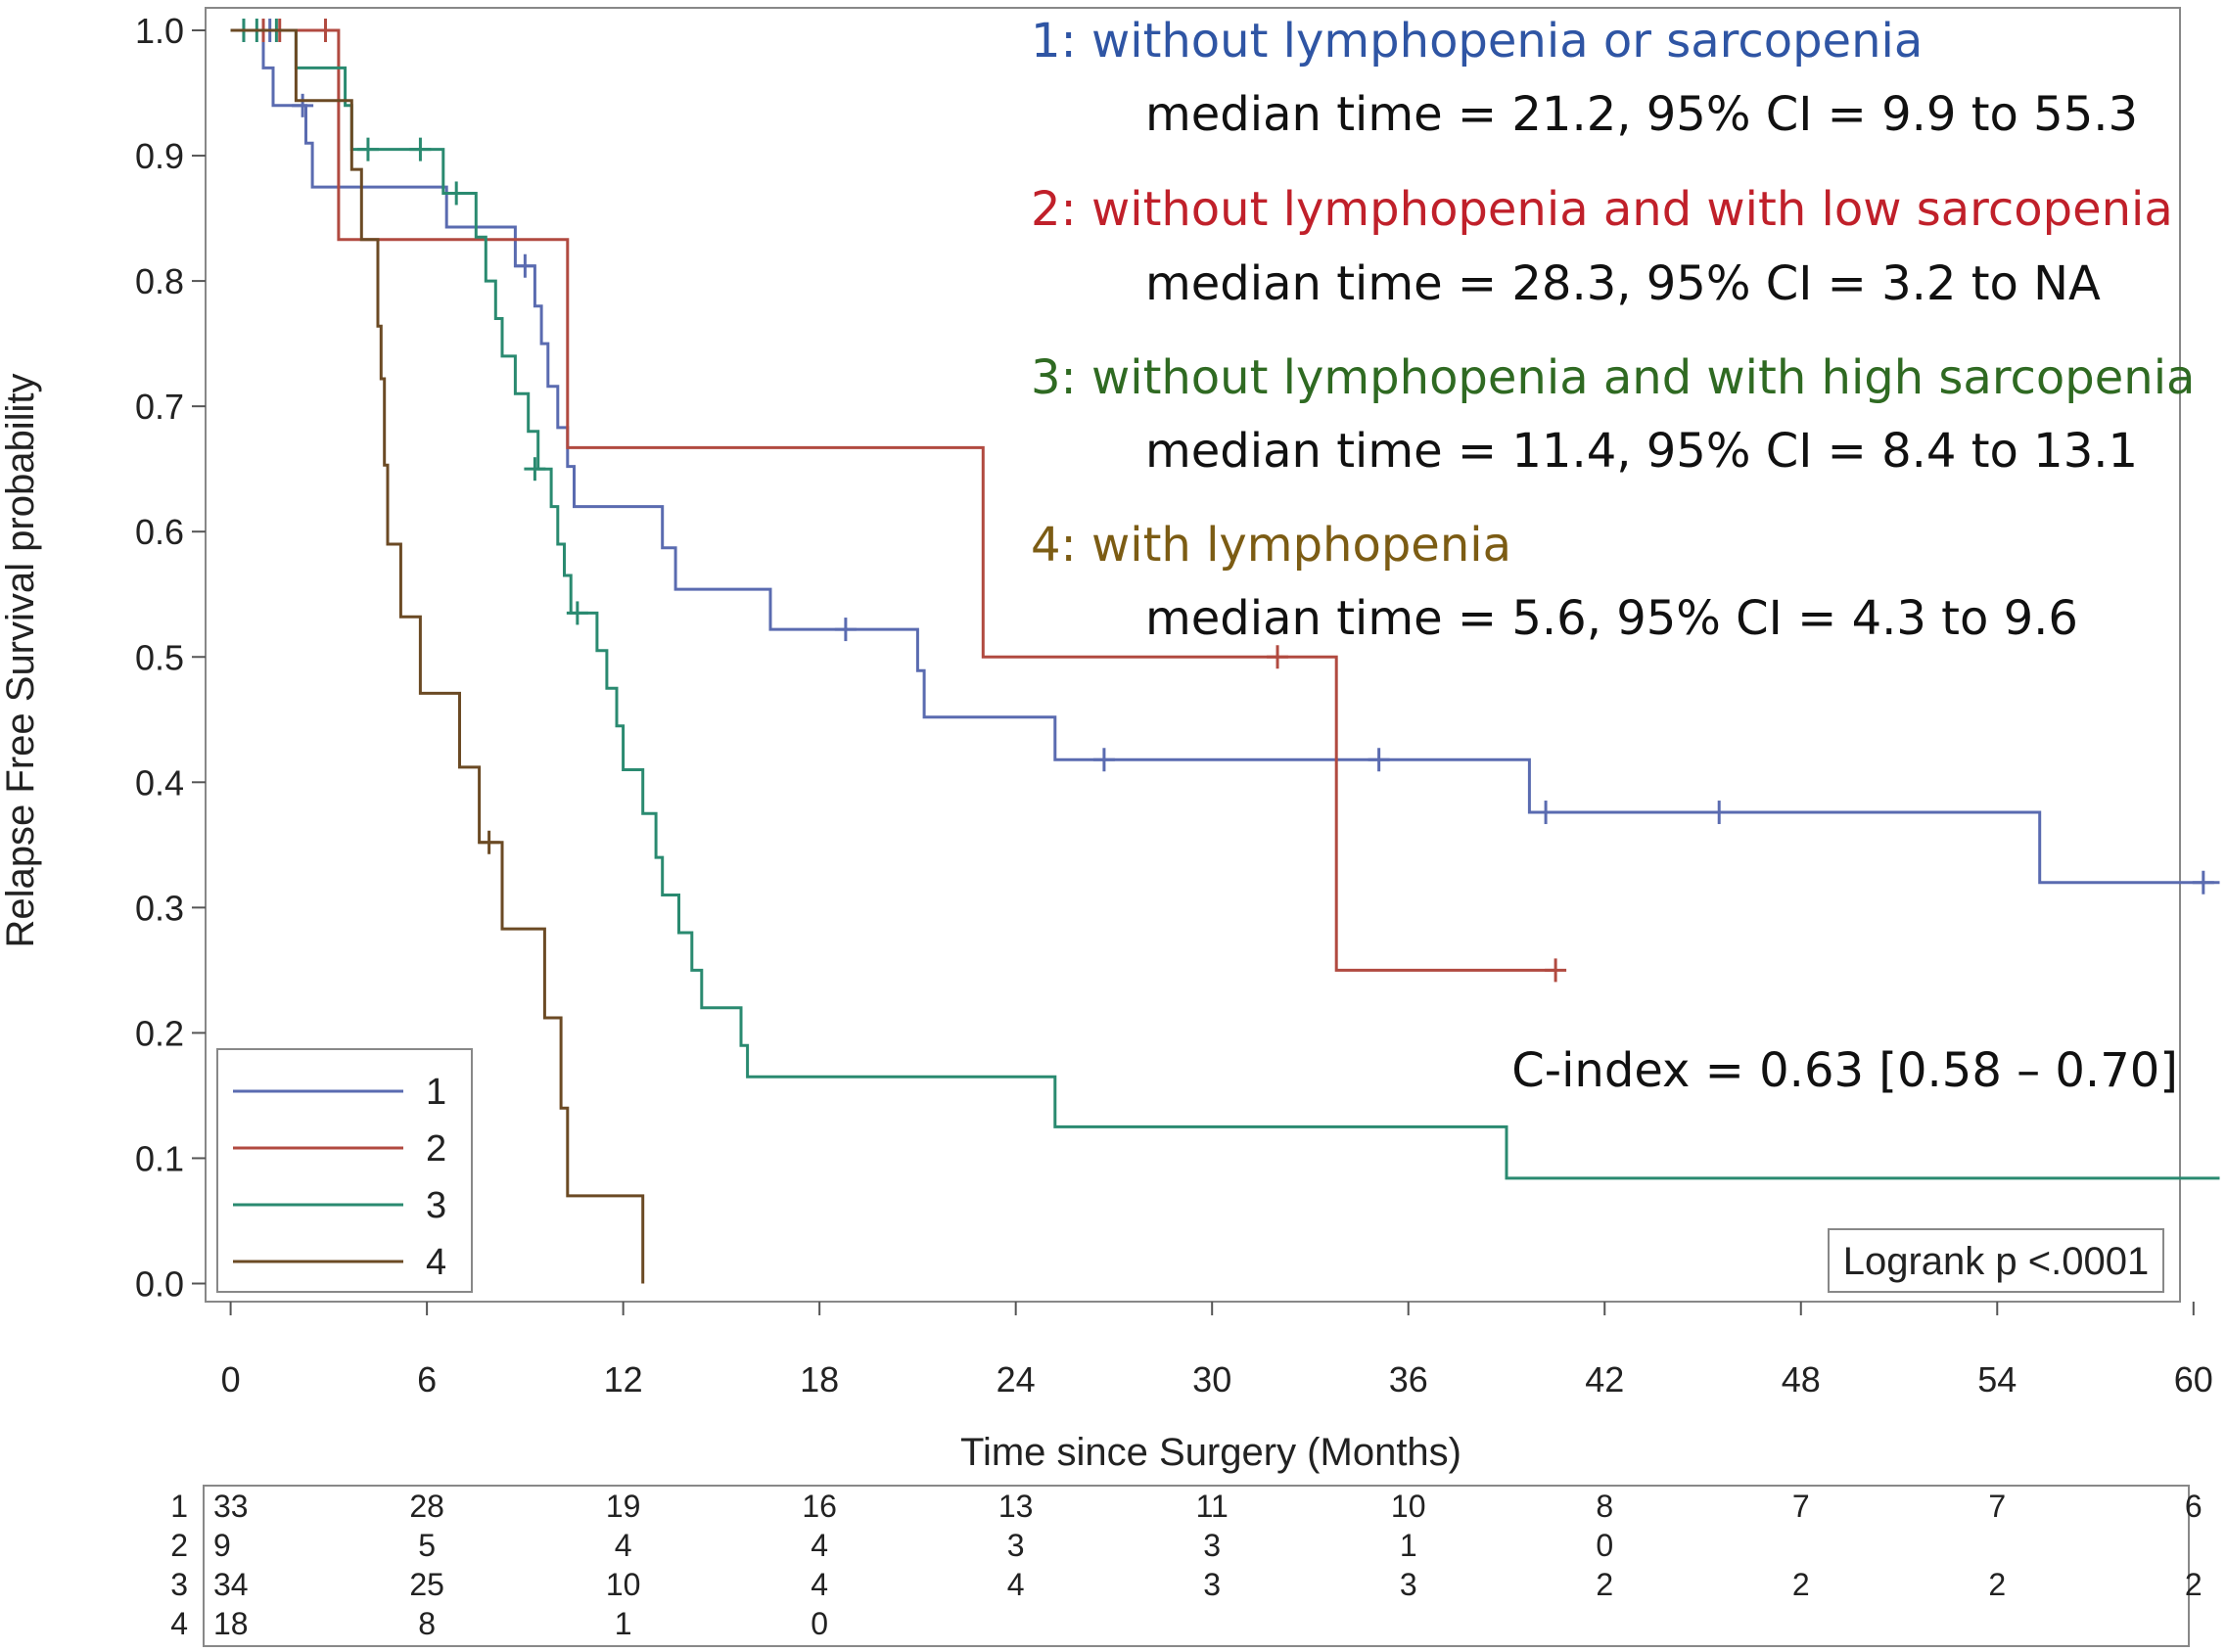 This screenshot has height=1652, width=2226. Describe the element at coordinates (159, 1158) in the screenshot. I see `y-tick-label-0.1: 0.1` at that location.